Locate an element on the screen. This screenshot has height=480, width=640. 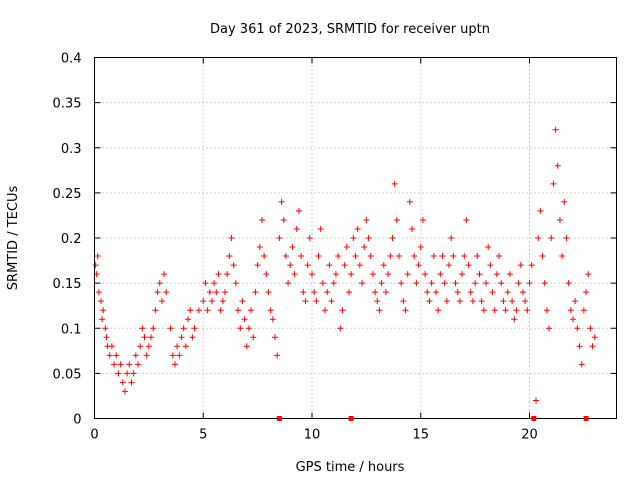
y-tick-label: 0.4 is located at coordinates (71, 59).